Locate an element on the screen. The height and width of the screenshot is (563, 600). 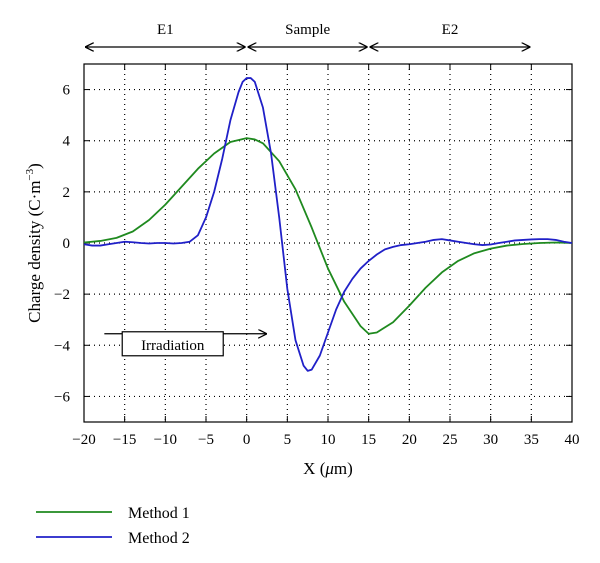
x-tick-label-40: 40 is located at coordinates (572, 440).